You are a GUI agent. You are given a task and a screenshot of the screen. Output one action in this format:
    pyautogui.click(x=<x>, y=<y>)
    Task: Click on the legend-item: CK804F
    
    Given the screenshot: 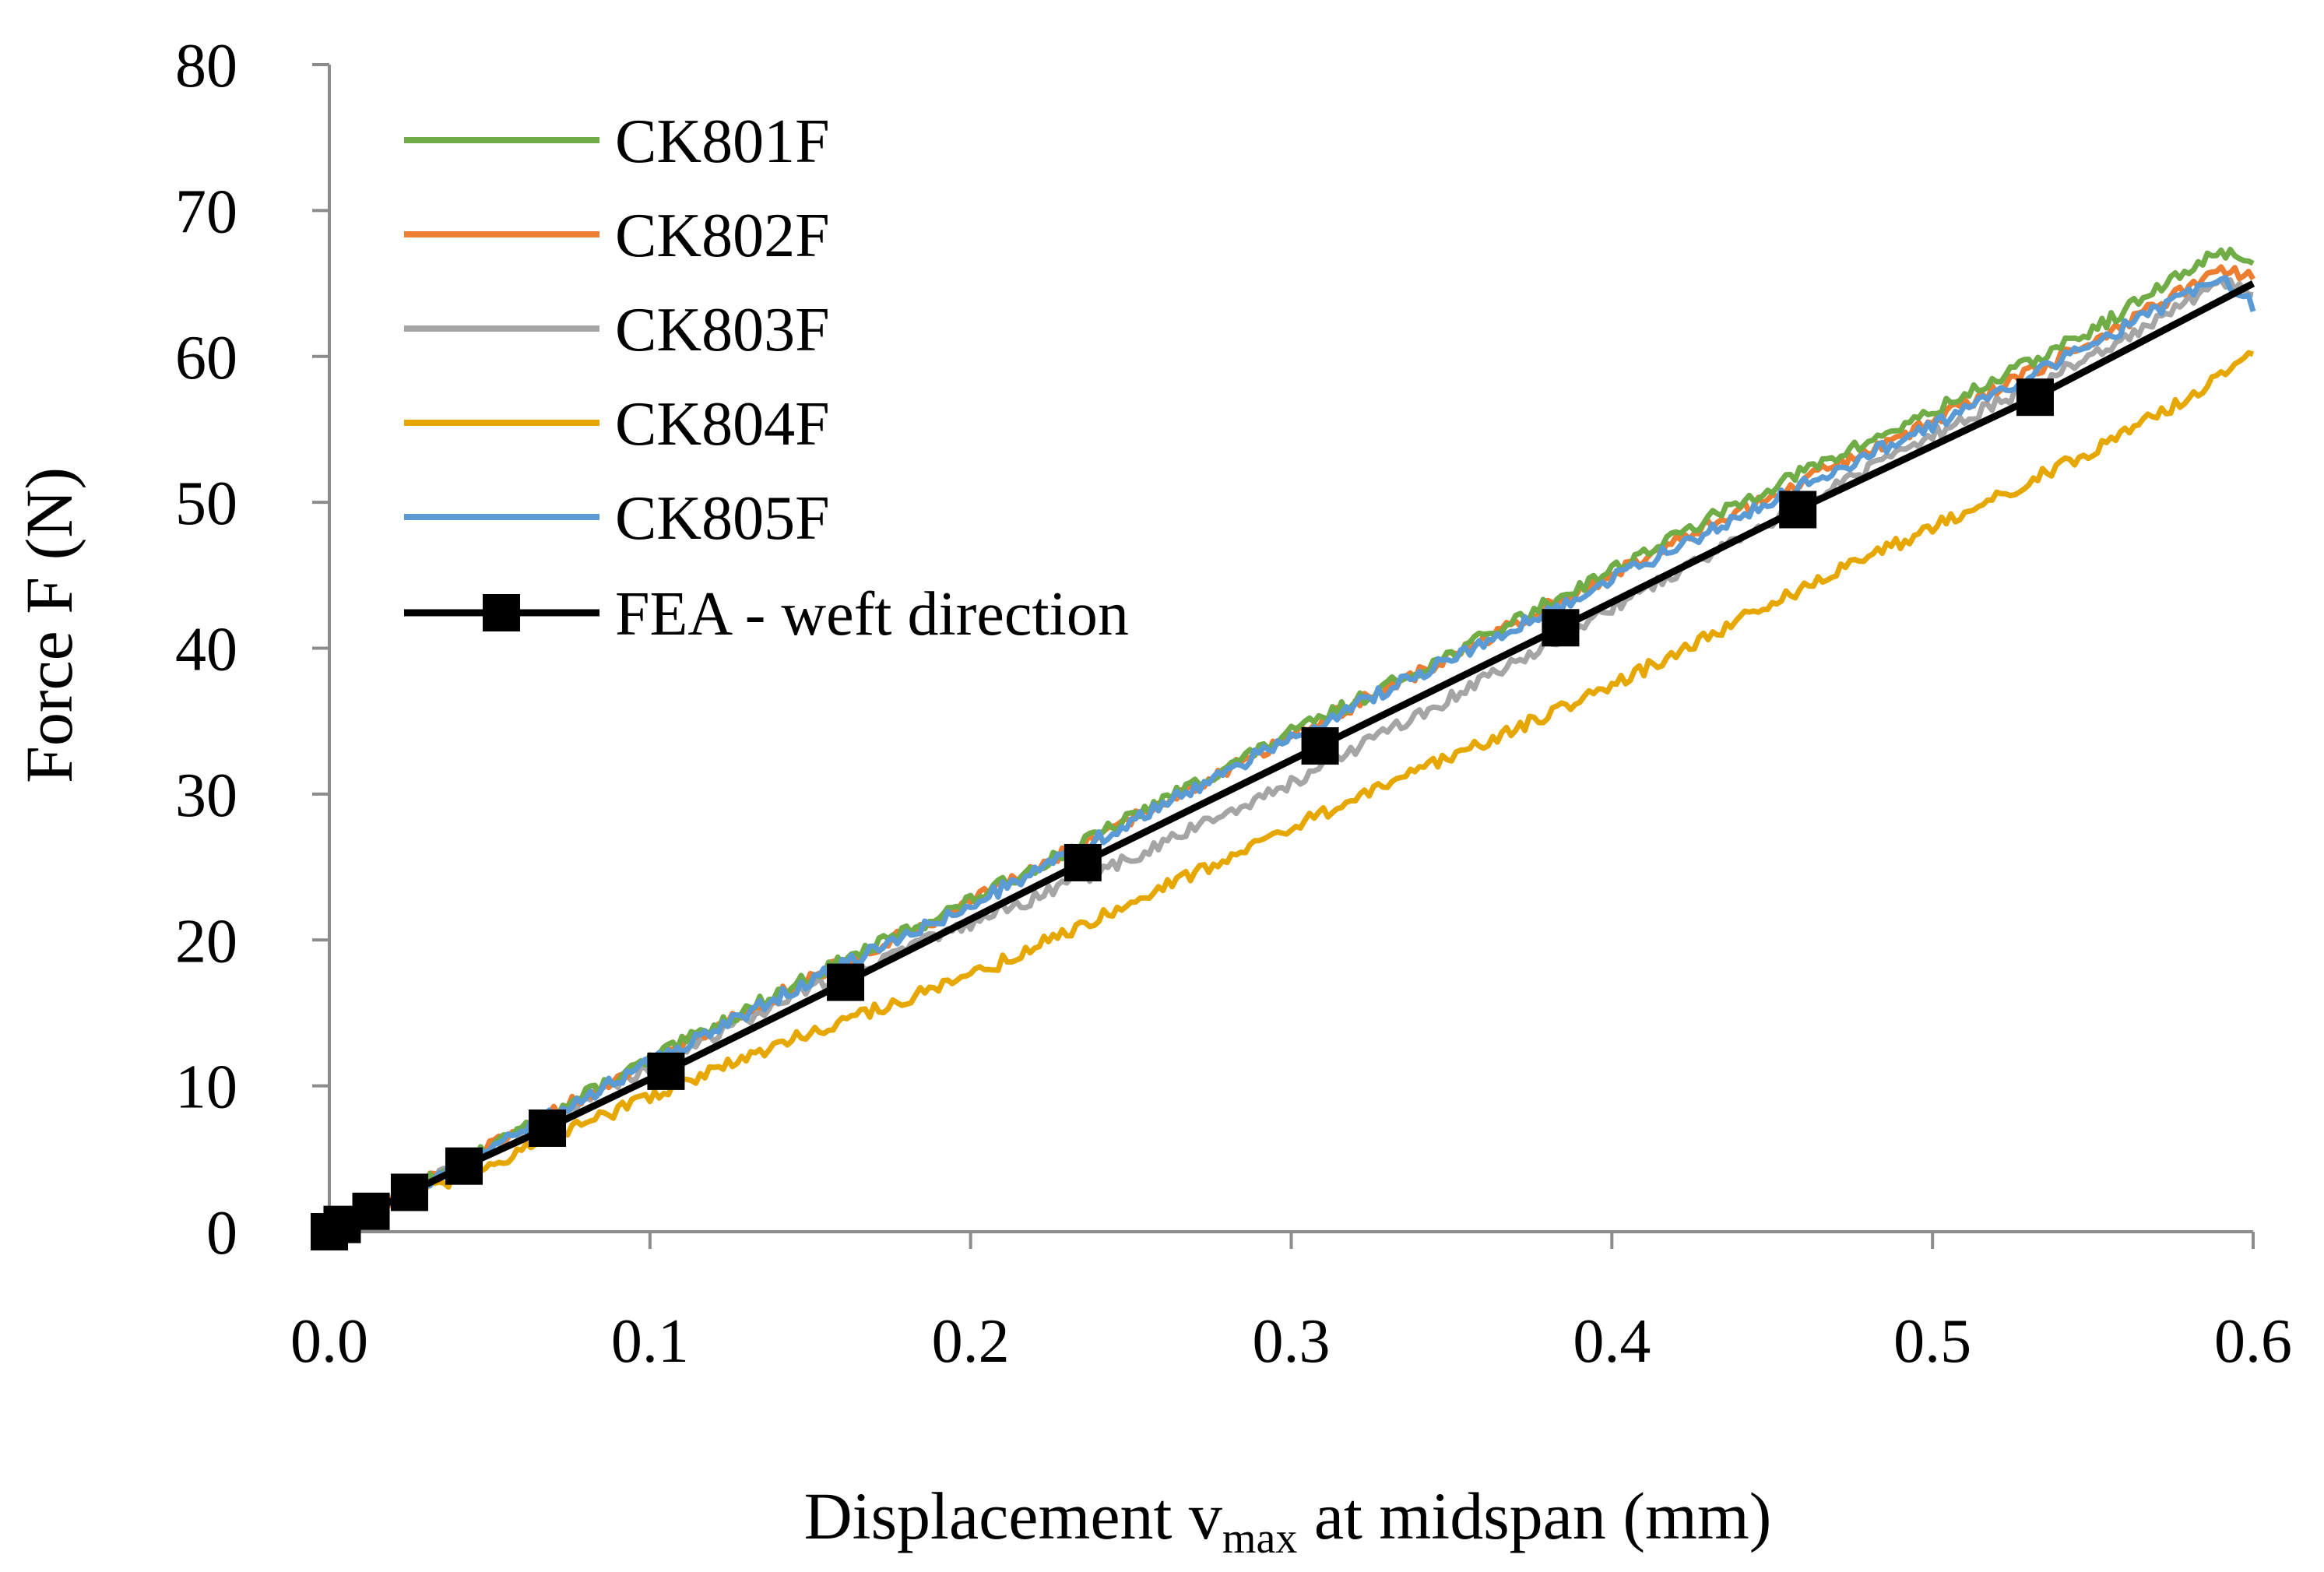 What is the action you would take?
    pyautogui.click(x=617, y=424)
    